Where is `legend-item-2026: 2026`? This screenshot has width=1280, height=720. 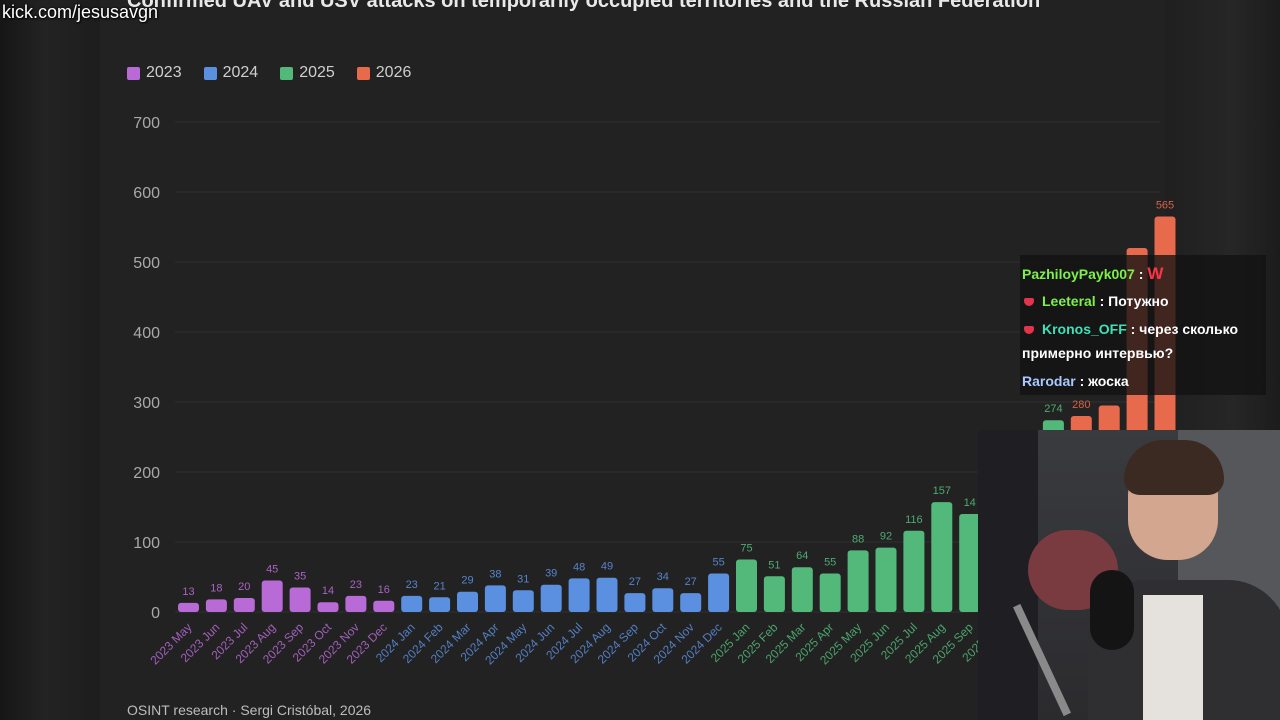
legend-item-2026: 2026 is located at coordinates (384, 73).